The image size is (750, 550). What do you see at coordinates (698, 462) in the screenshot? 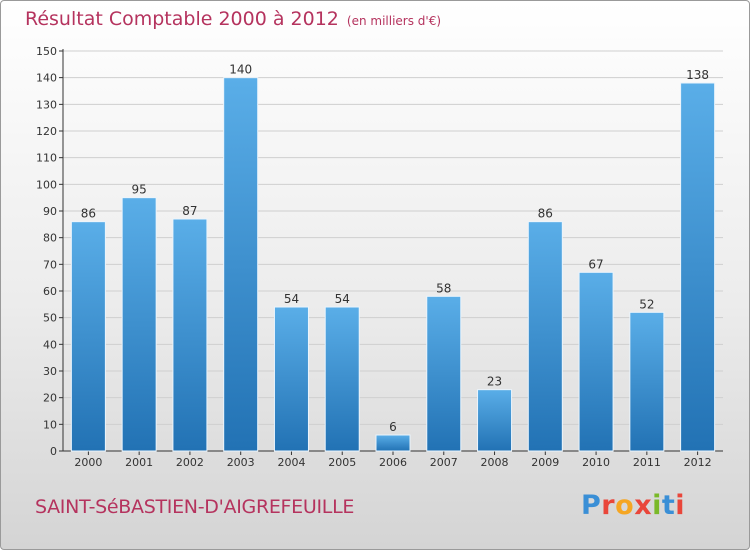
I see `x-tick-label-2012: 2012` at bounding box center [698, 462].